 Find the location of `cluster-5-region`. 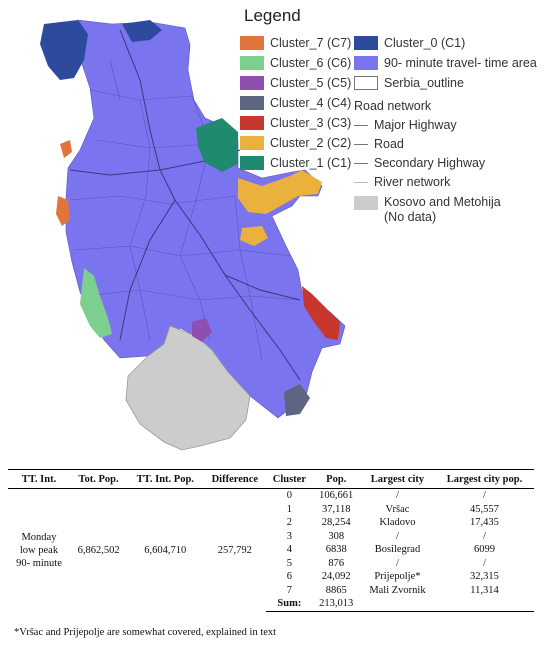

cluster-5-region is located at coordinates (202, 330).